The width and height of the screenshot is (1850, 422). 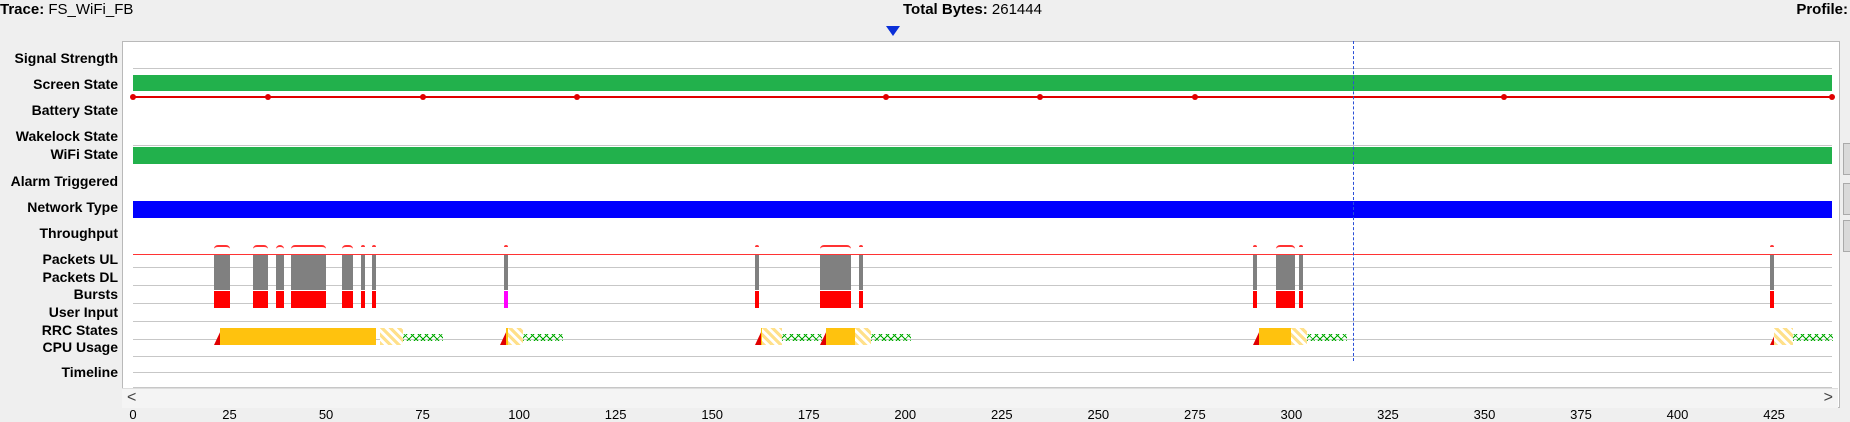 What do you see at coordinates (982, 83) in the screenshot?
I see `screen-state-band` at bounding box center [982, 83].